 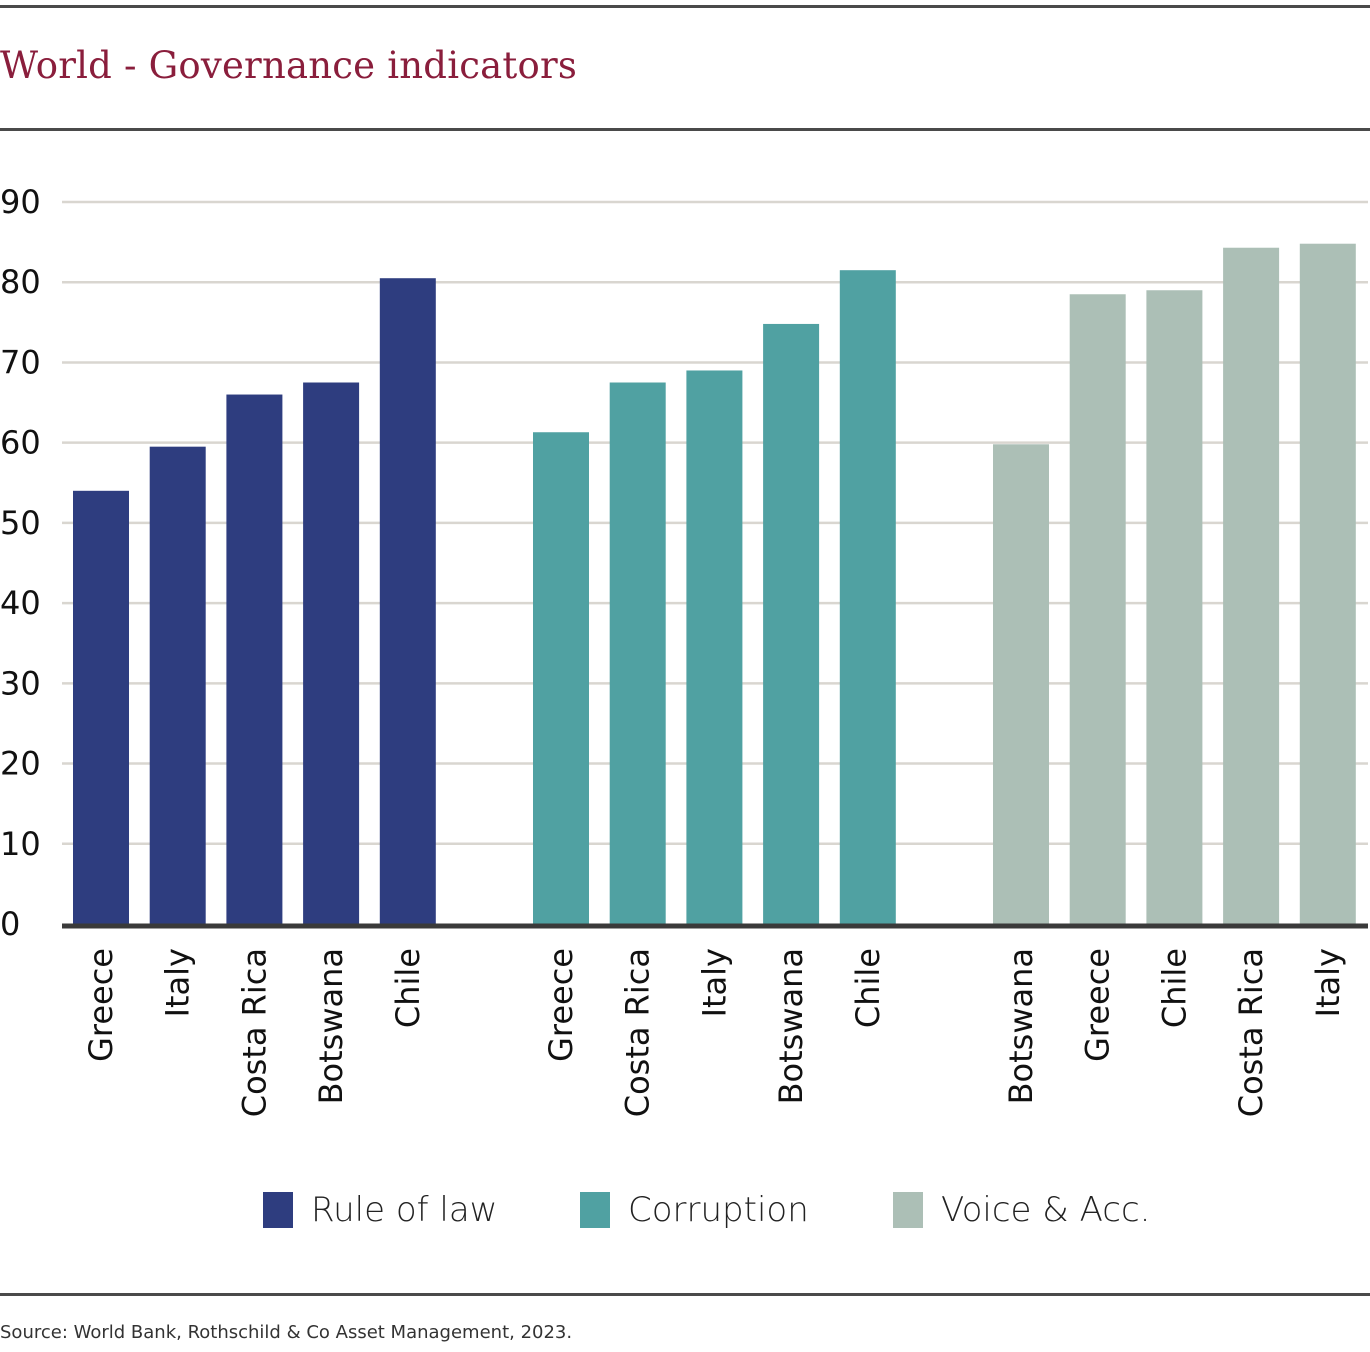 I want to click on y-tick-label: 40, so click(x=20, y=603).